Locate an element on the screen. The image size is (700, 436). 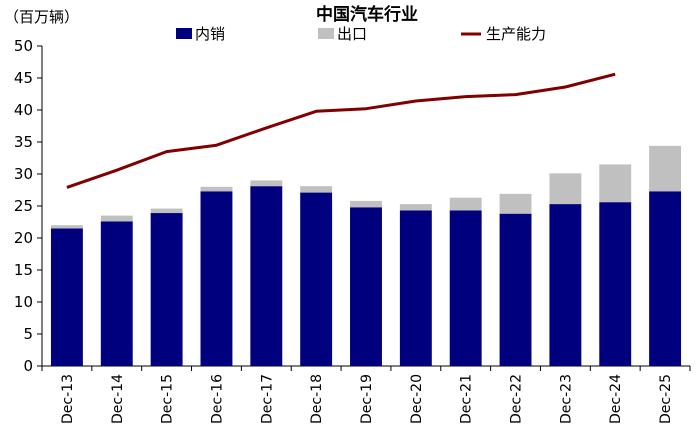
y-tick-label: 45 is located at coordinates (23, 78).